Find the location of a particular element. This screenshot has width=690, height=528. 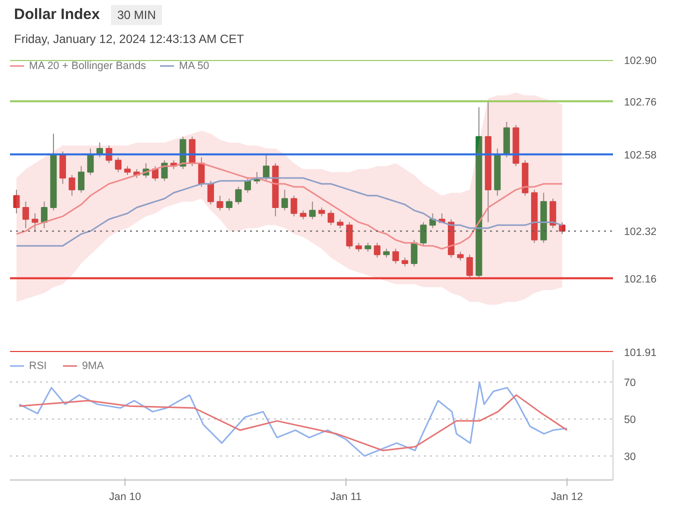

y-tick-label: 102.32 is located at coordinates (640, 232).